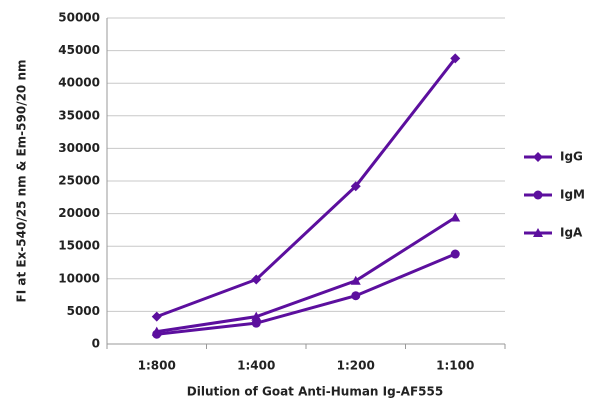 This screenshot has height=417, width=600. Describe the element at coordinates (79, 278) in the screenshot. I see `y-tick-label: 10000` at that location.